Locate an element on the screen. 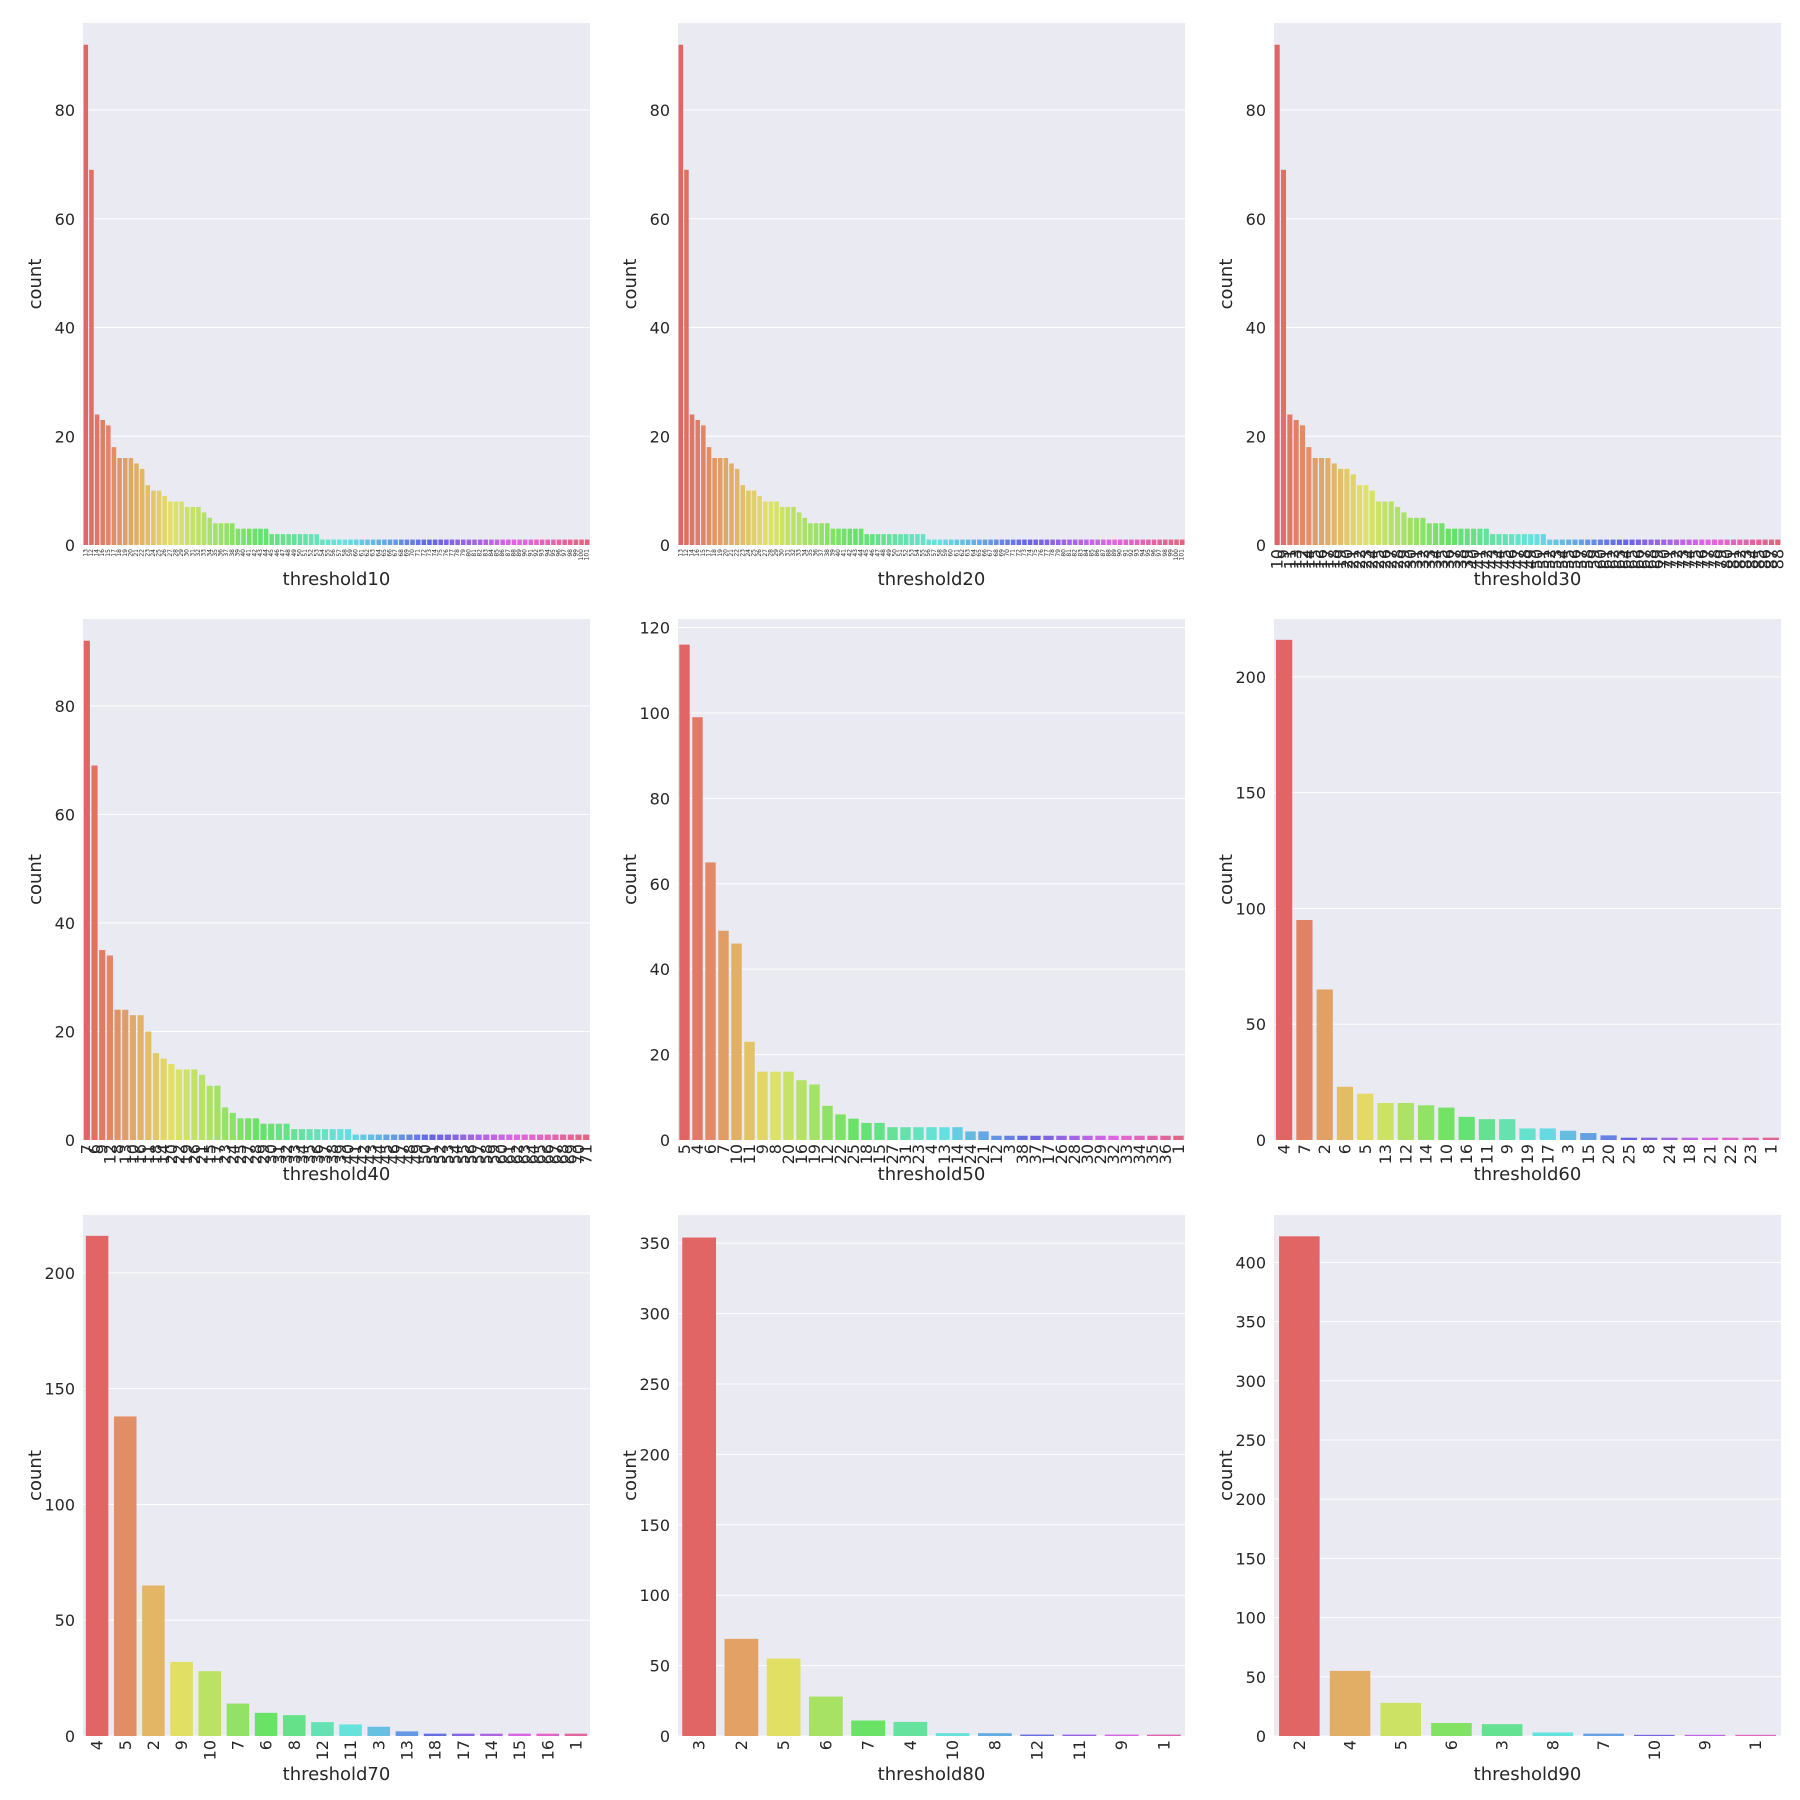  x-tick-label: 66 is located at coordinates (1638, 559).